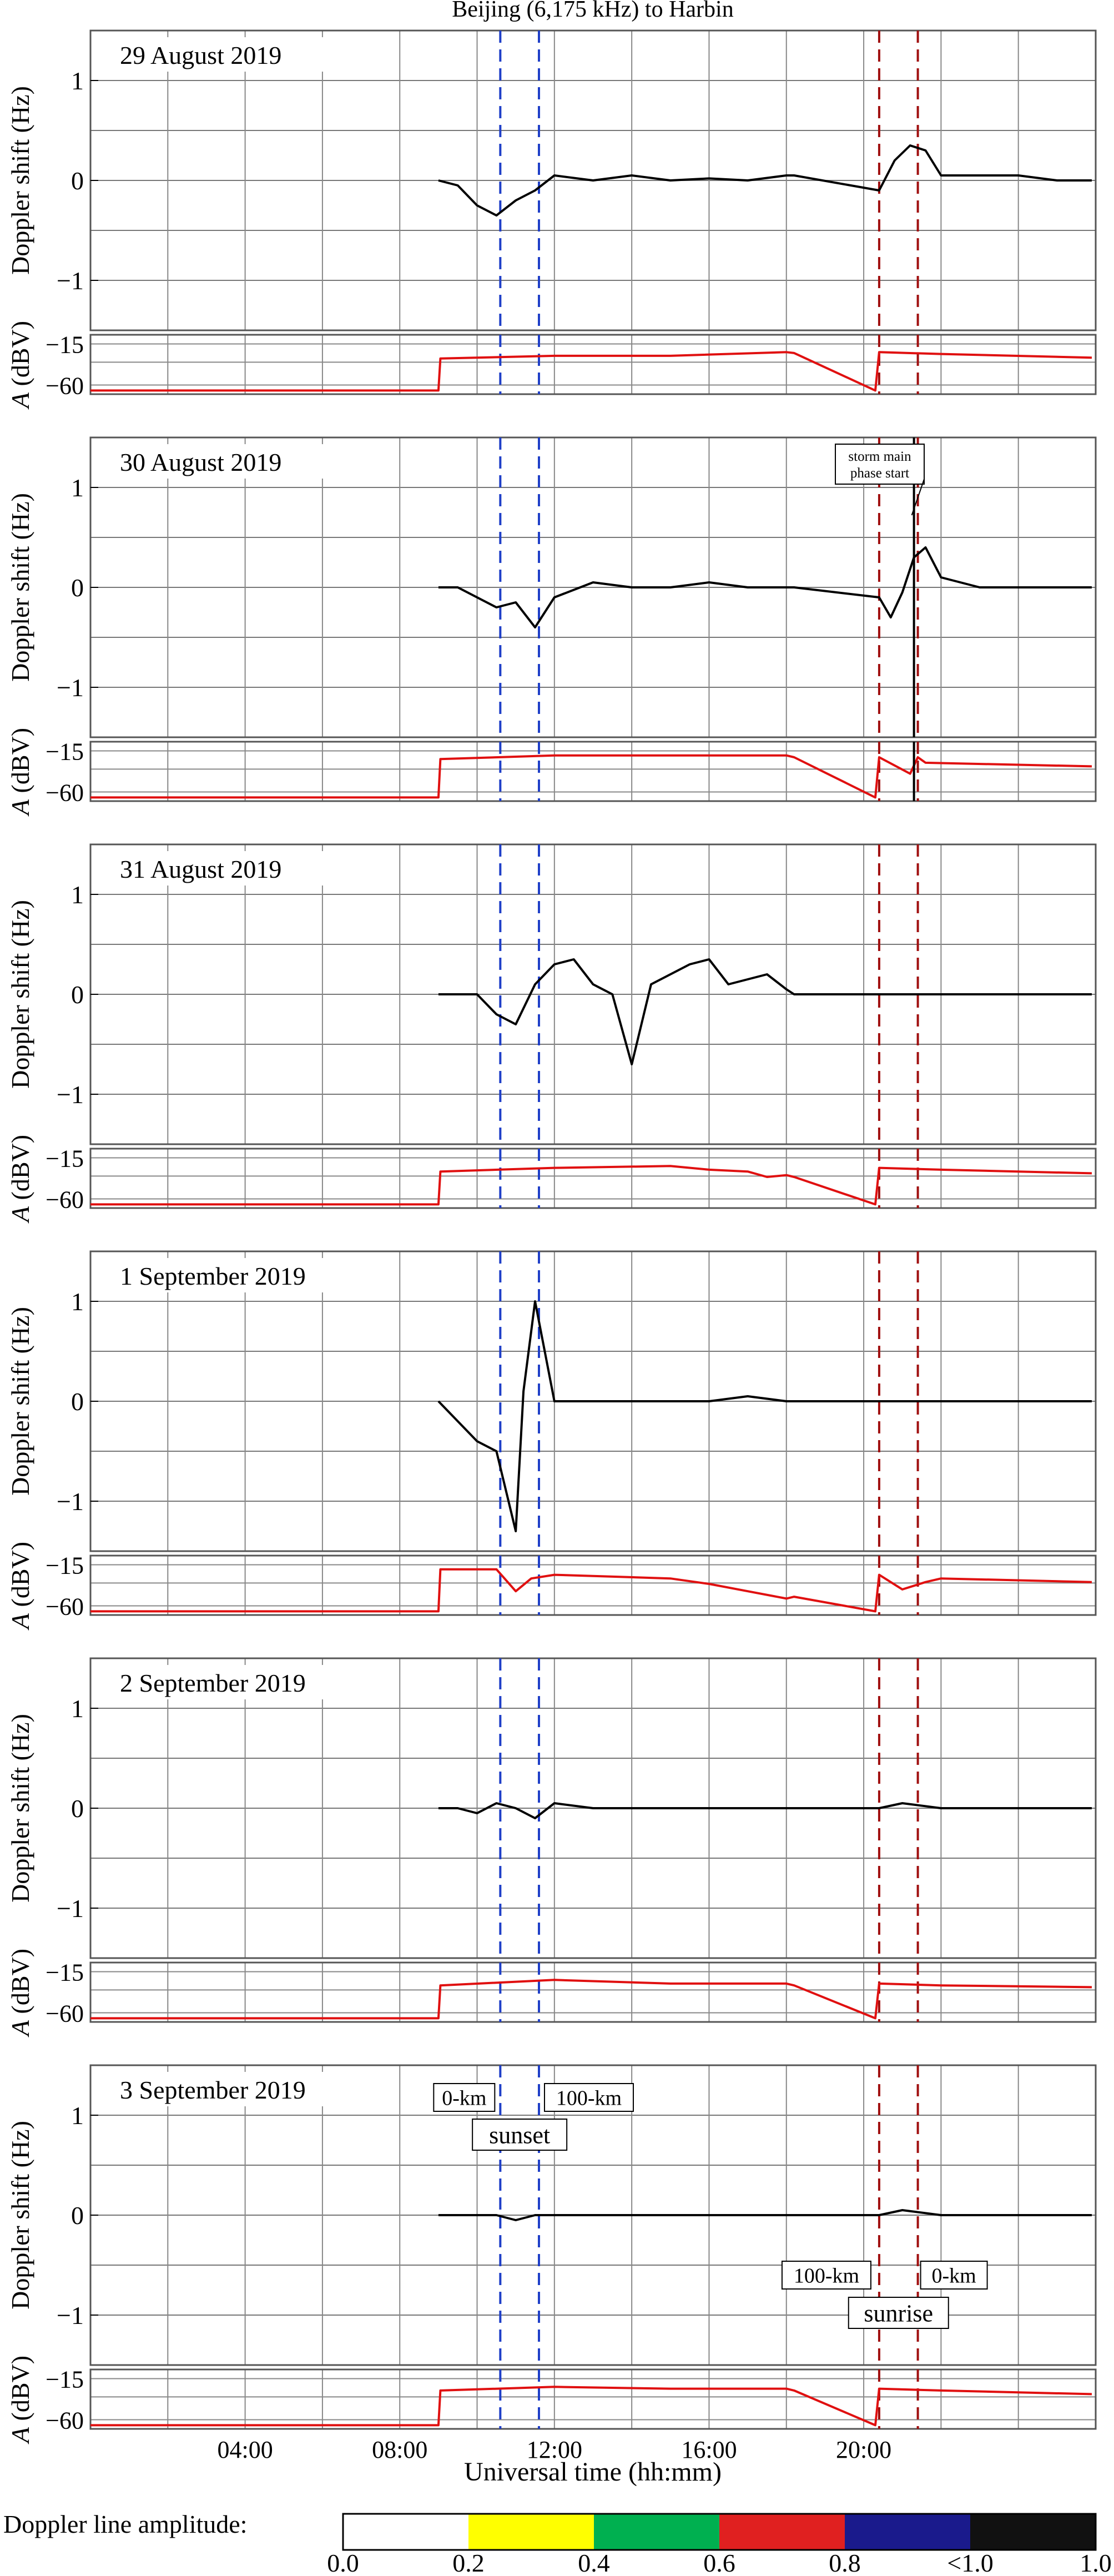 The image size is (1114, 2576). I want to click on panel-date: 29 August 2019, so click(200, 55).